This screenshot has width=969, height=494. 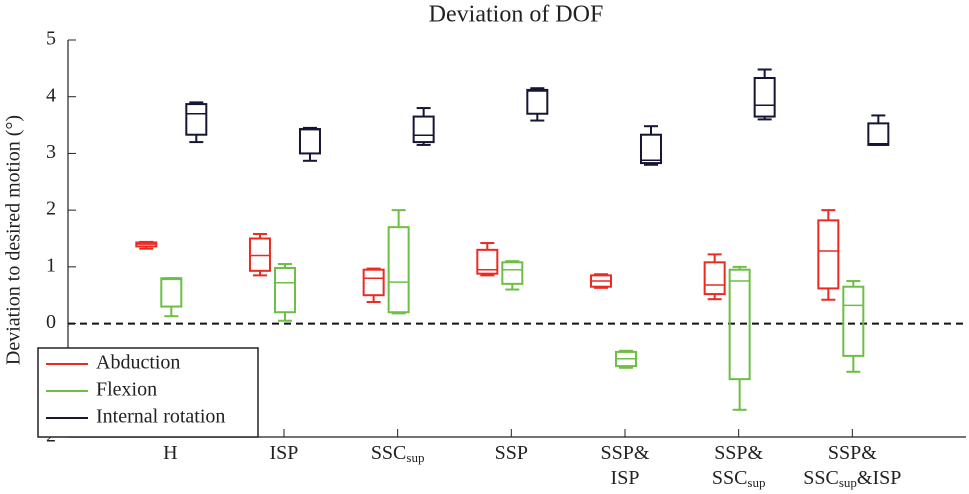 I want to click on x-tick-label: SSCsup&ISP, so click(x=852, y=478).